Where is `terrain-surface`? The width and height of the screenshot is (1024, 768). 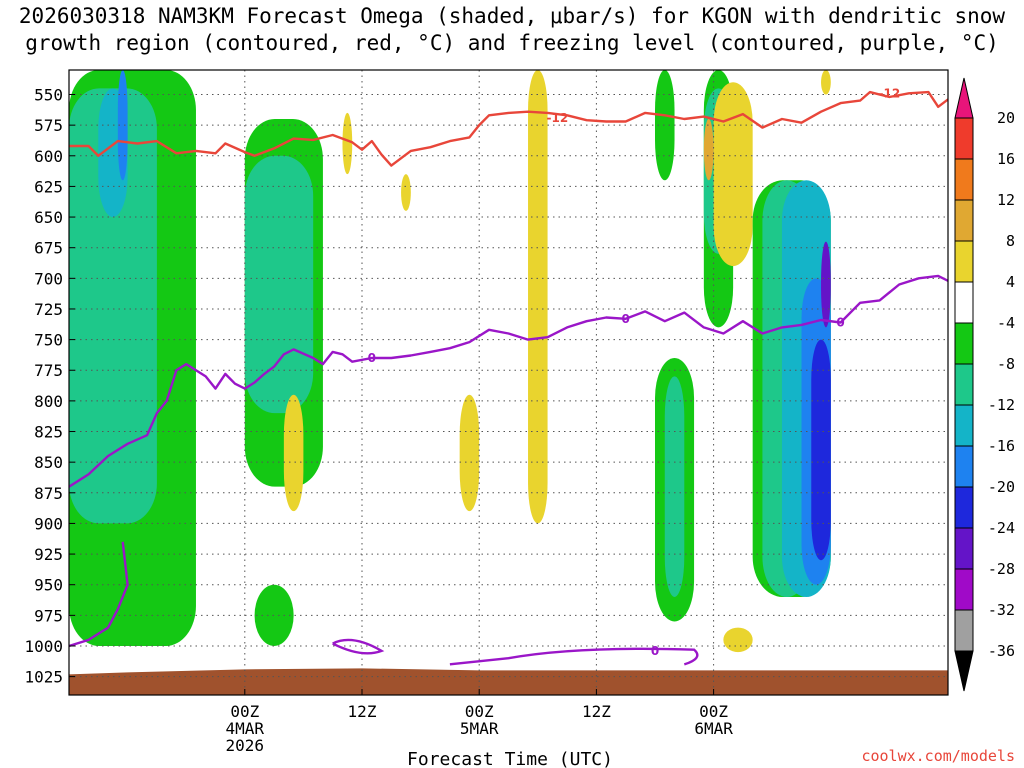 terrain-surface is located at coordinates (508, 681).